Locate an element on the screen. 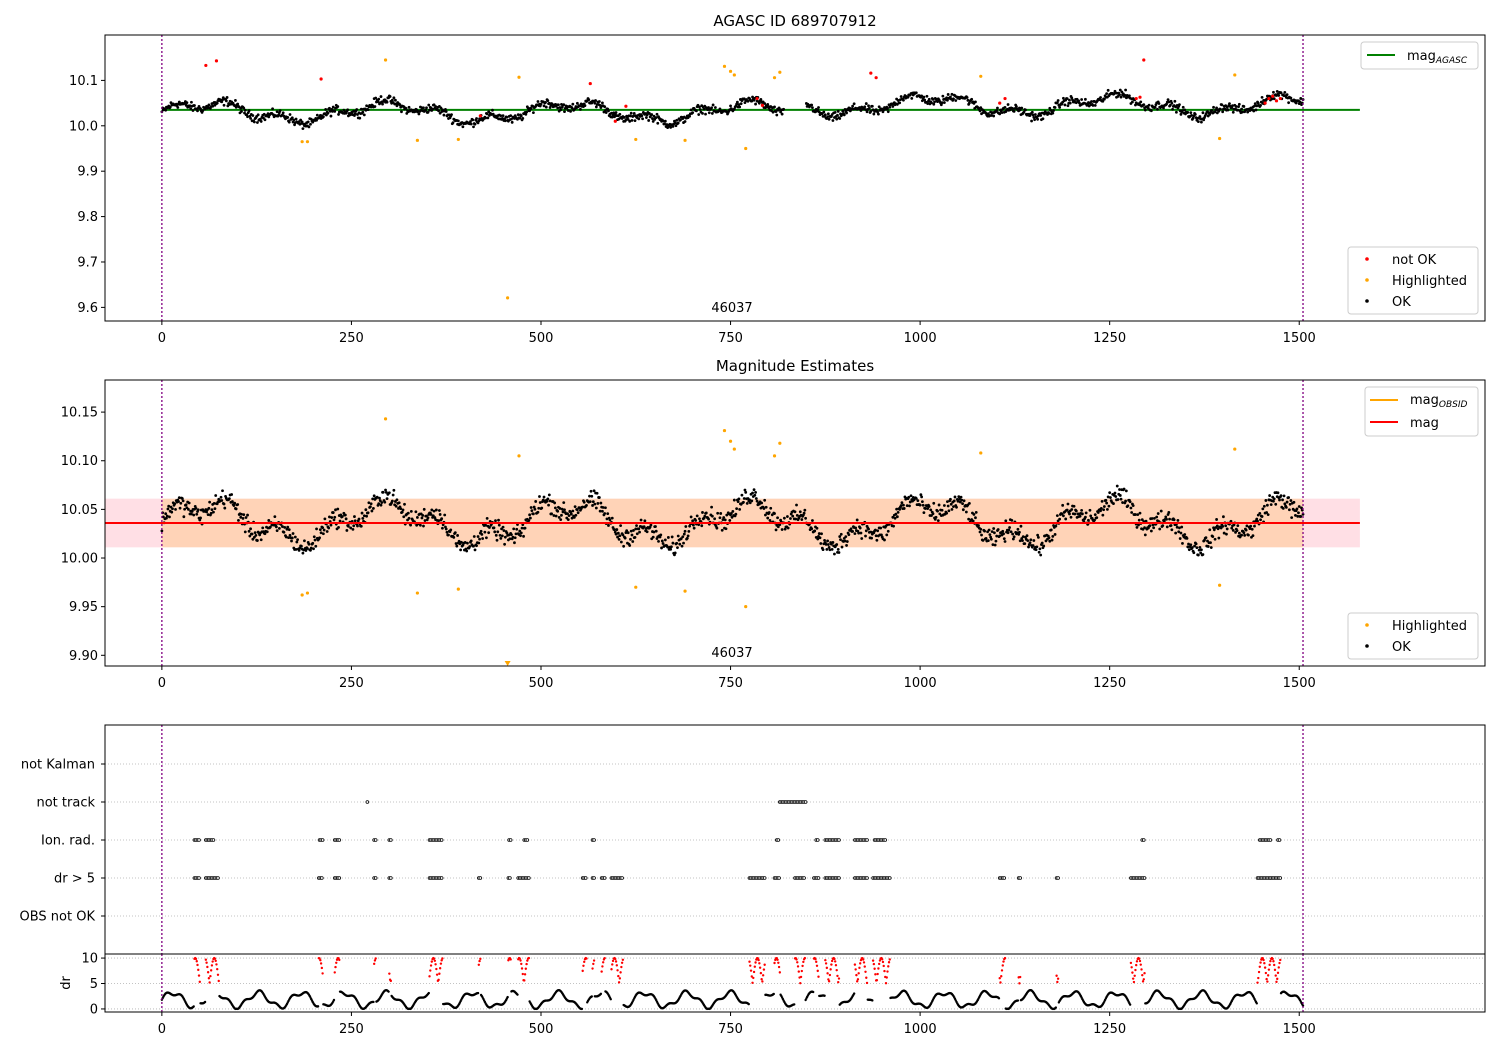  x-tick-label: 1250 is located at coordinates (1109, 1029).